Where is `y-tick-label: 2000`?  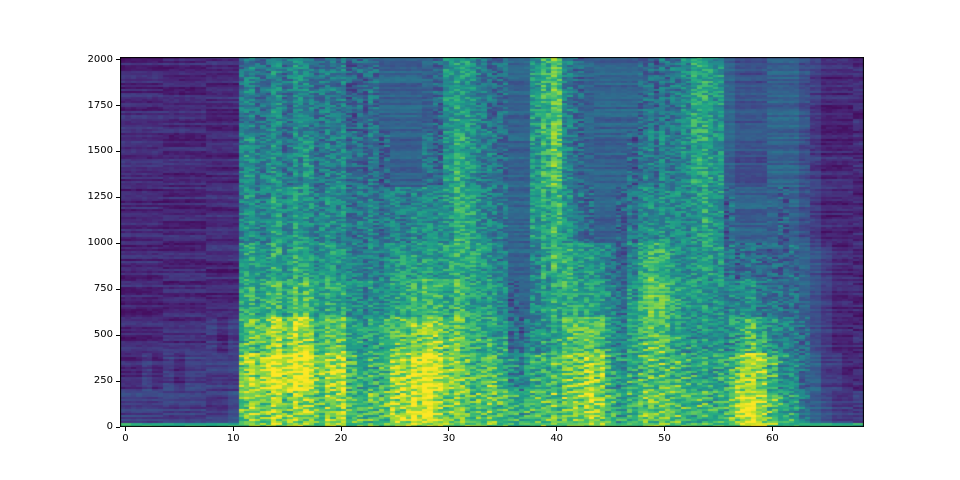 y-tick-label: 2000 is located at coordinates (100, 59).